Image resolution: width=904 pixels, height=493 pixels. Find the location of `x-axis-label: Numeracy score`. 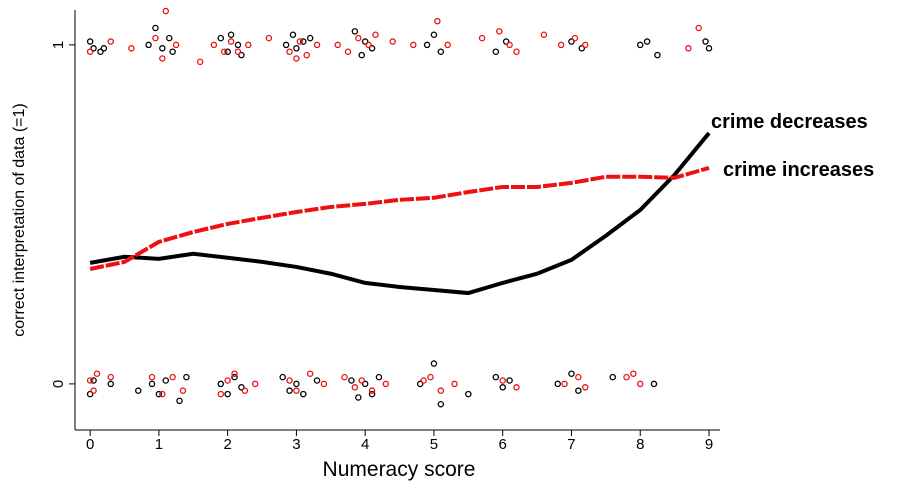

x-axis-label: Numeracy score is located at coordinates (399, 469).